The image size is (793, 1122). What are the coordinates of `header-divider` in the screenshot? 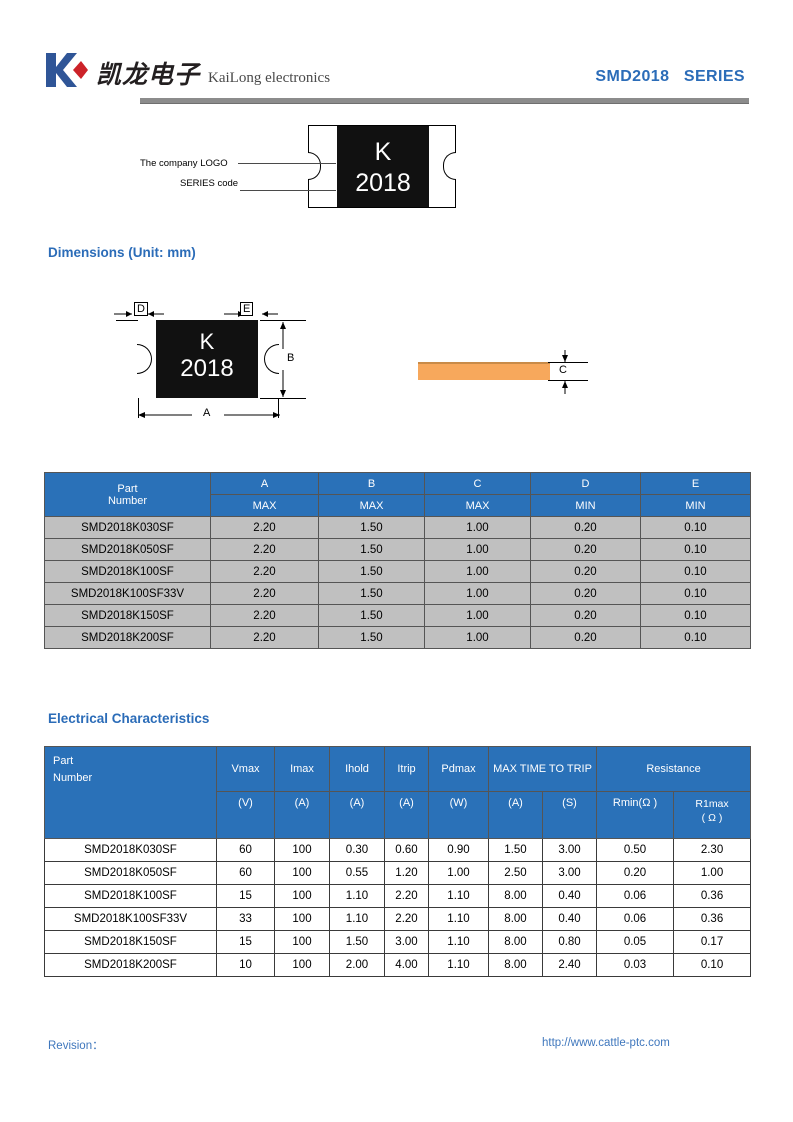 It's located at (444, 101).